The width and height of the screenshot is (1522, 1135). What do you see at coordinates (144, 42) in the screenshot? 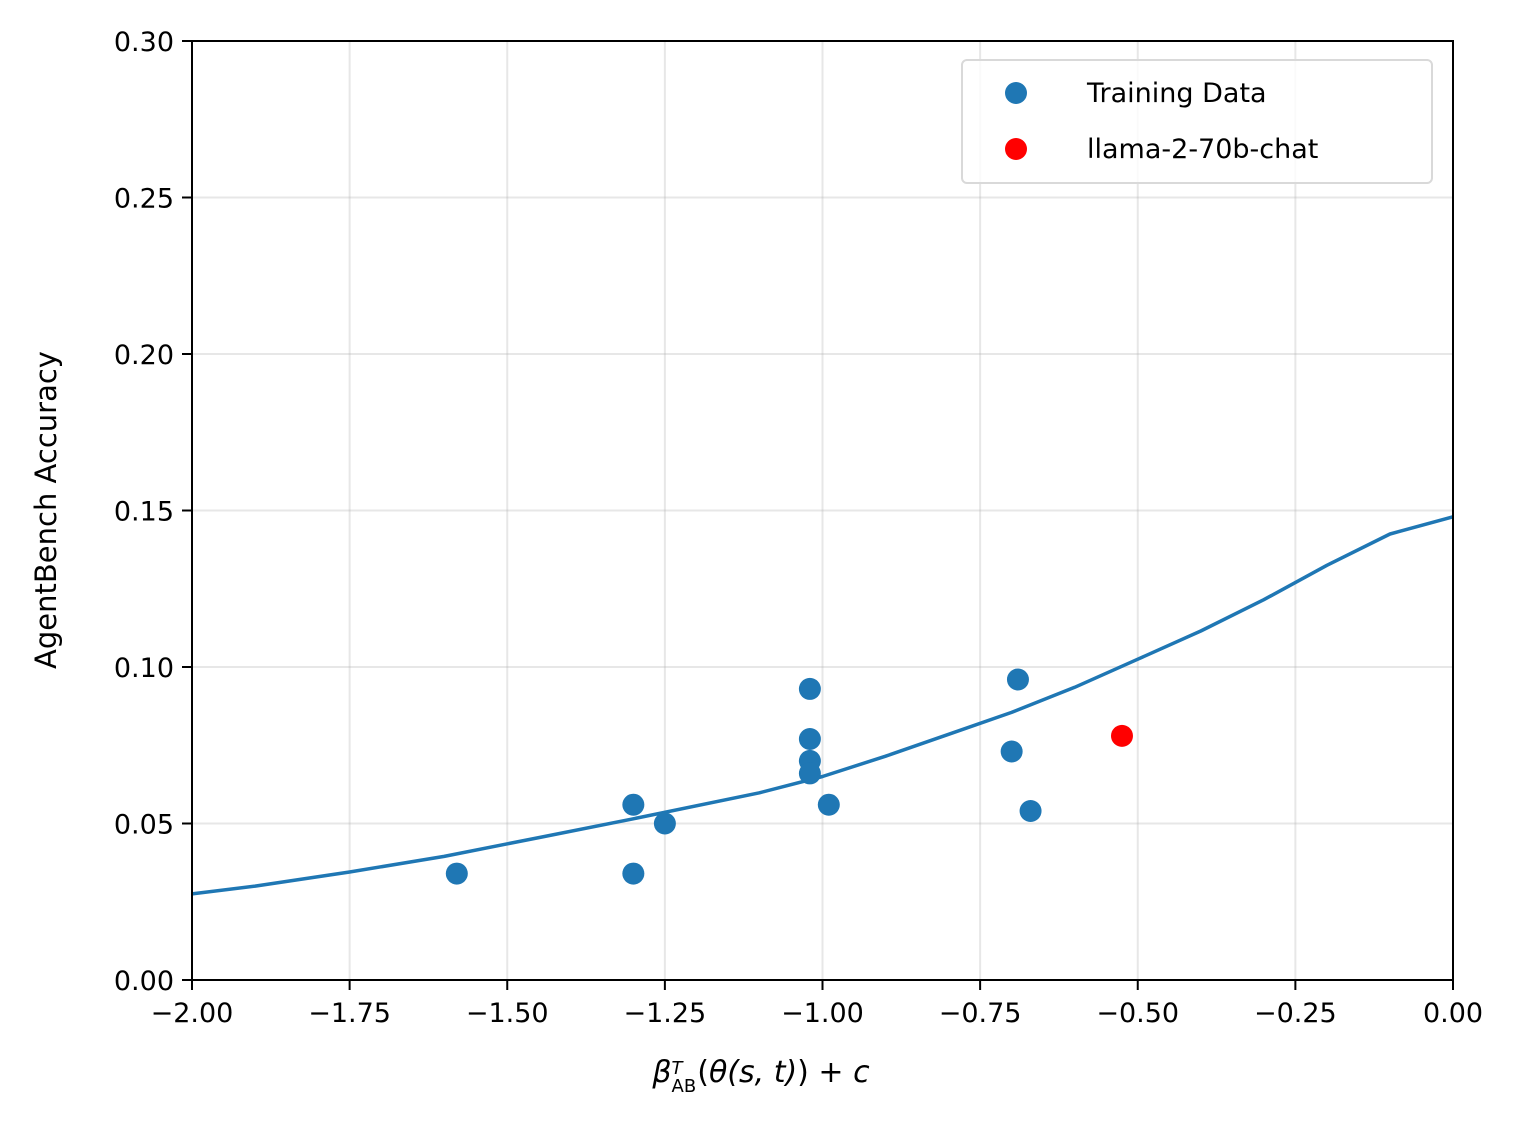
I see `y-tick-label: 0.30` at bounding box center [144, 42].